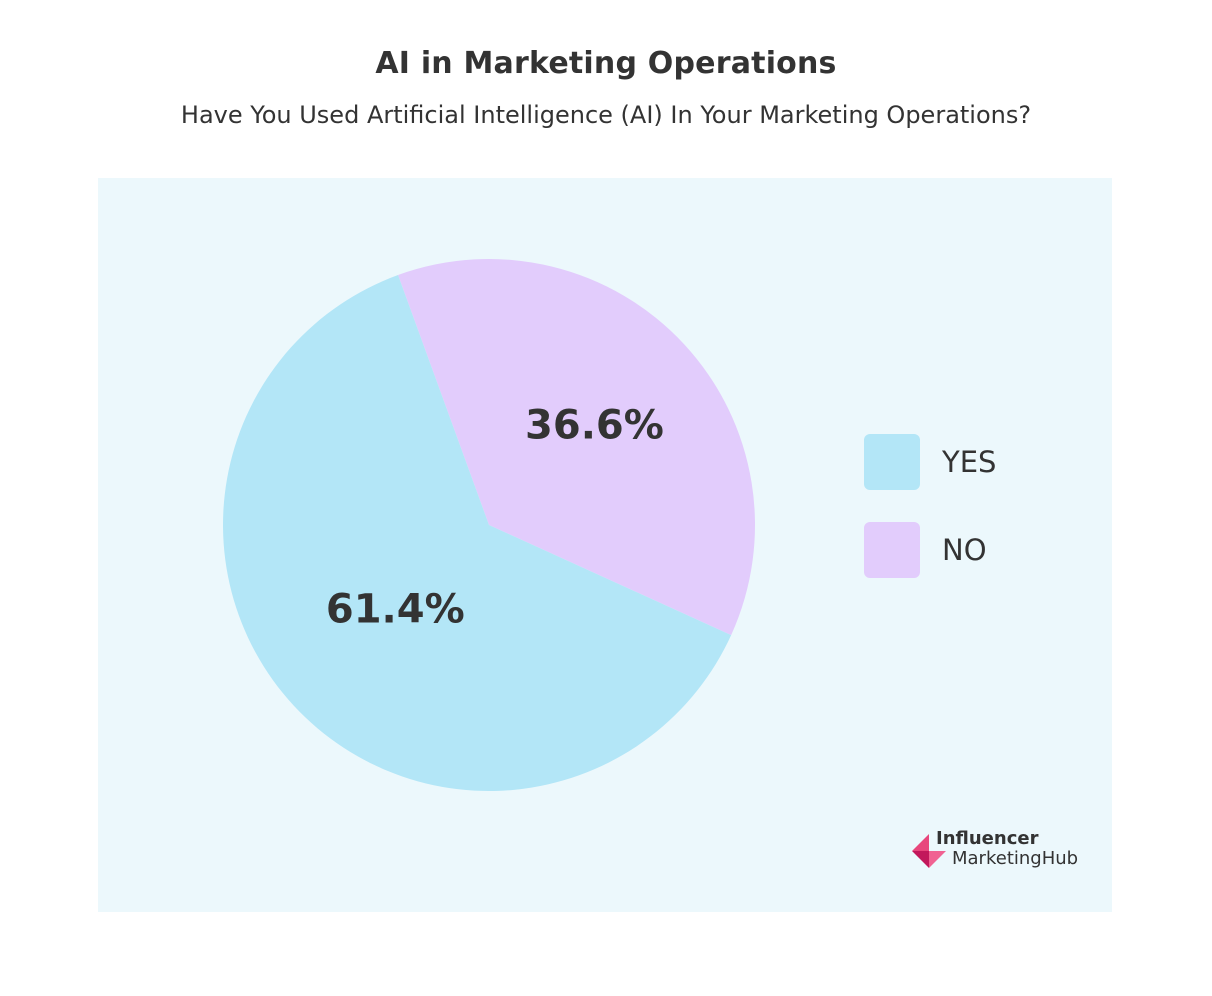  I want to click on pie-label-yes: 61.4%, so click(395, 610).